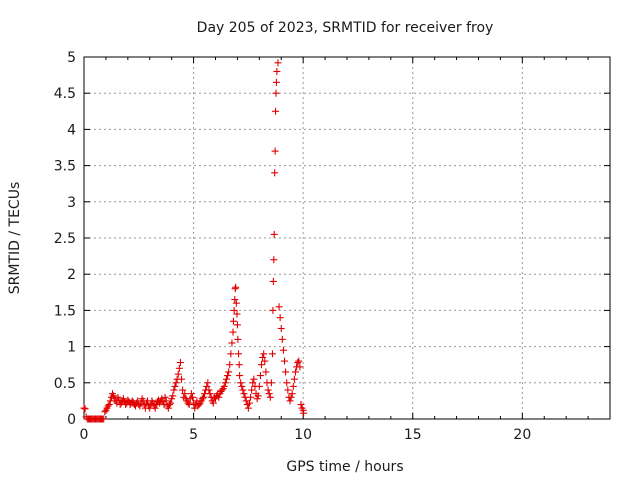  What do you see at coordinates (71, 420) in the screenshot?
I see `y-tick-label: 0` at bounding box center [71, 420].